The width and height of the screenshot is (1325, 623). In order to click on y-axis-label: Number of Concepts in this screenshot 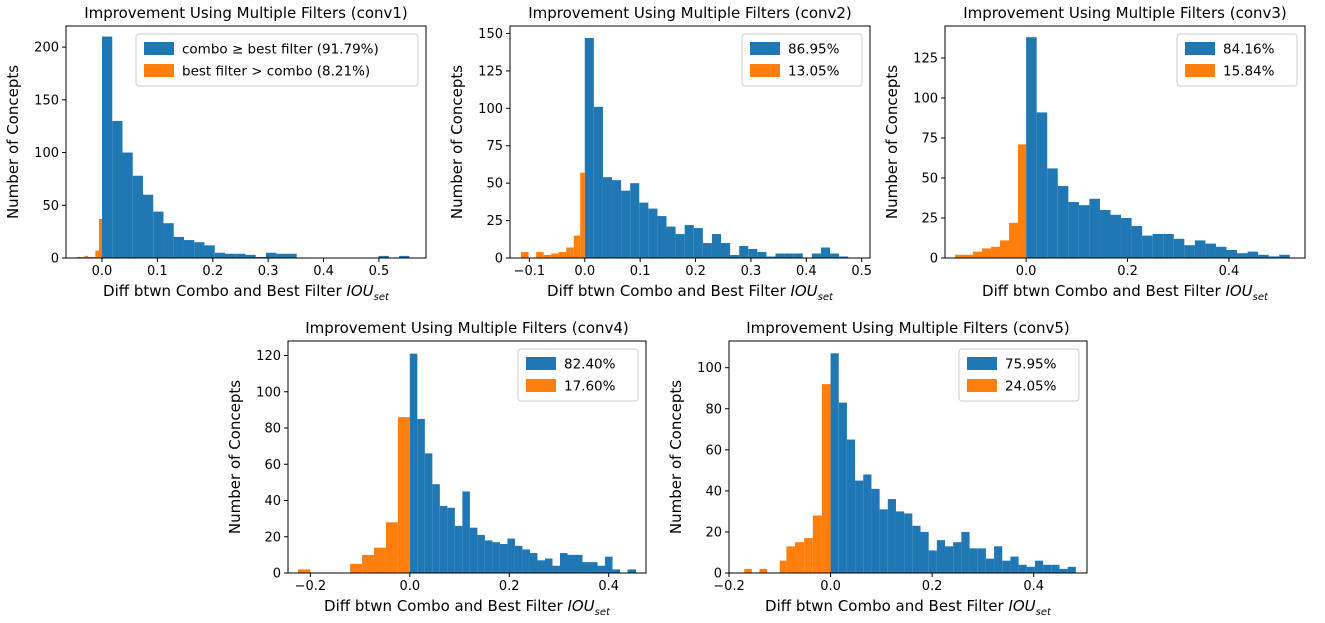, I will do `click(13, 142)`.